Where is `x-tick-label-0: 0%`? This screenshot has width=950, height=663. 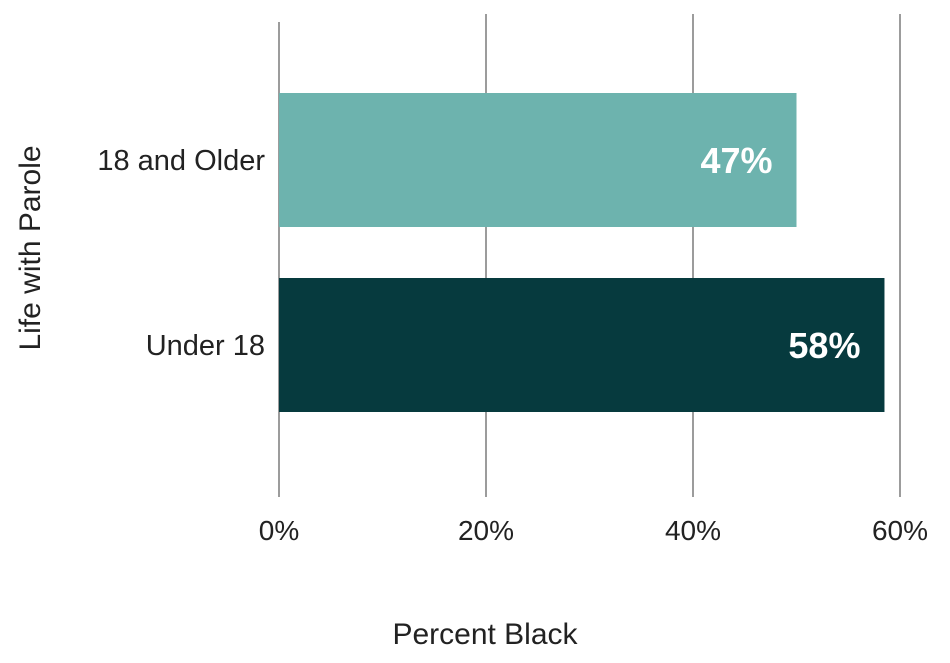 x-tick-label-0: 0% is located at coordinates (279, 530).